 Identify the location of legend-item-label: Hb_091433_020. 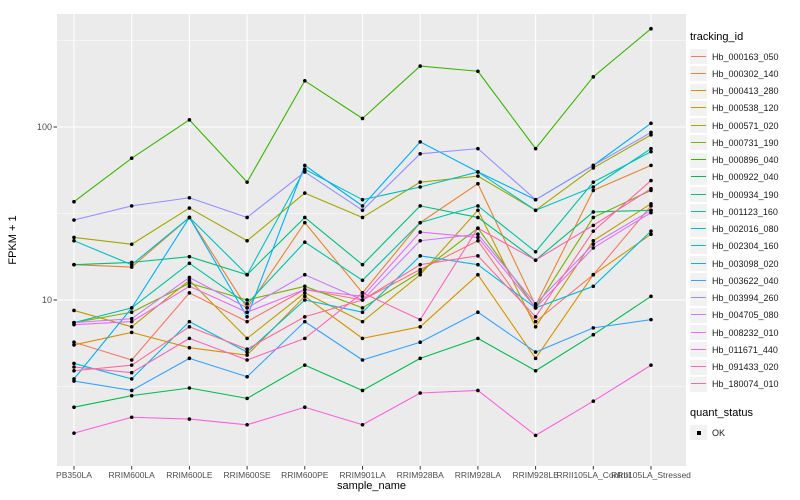
(745, 367).